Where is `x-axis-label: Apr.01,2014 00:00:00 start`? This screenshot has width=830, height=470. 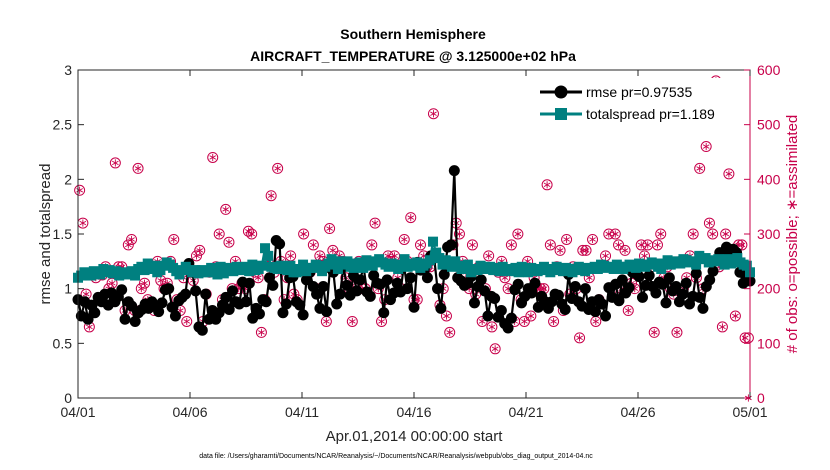 x-axis-label: Apr.01,2014 00:00:00 start is located at coordinates (415, 436).